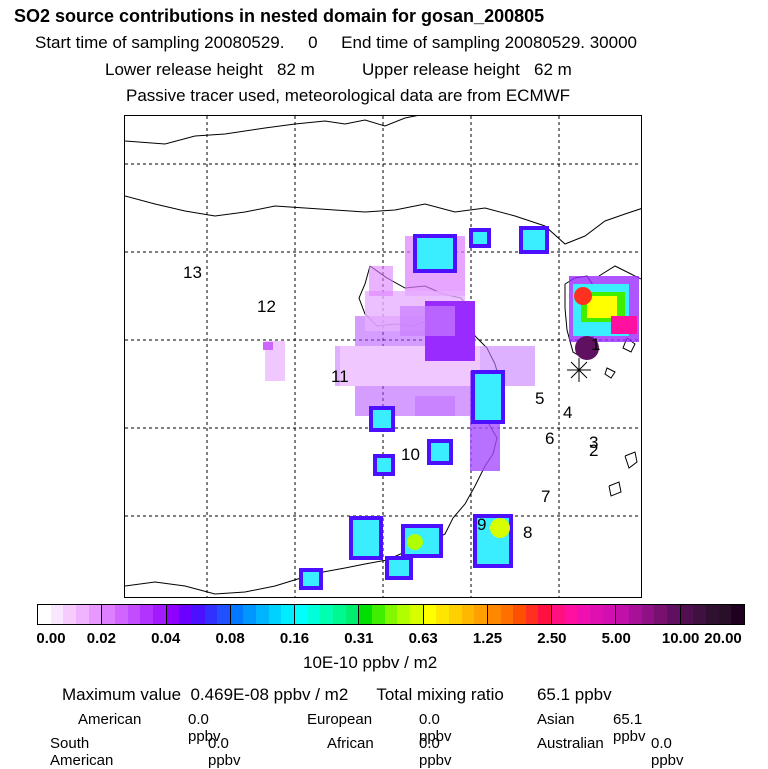 The image size is (768, 769). What do you see at coordinates (230, 638) in the screenshot?
I see `colorbar-tick-label: 0.08` at bounding box center [230, 638].